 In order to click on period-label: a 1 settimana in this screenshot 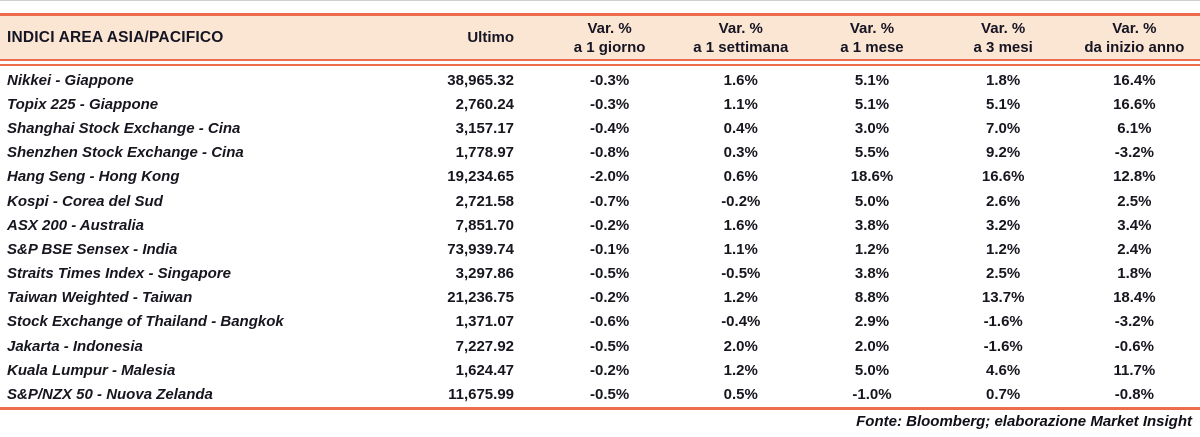, I will do `click(741, 47)`.